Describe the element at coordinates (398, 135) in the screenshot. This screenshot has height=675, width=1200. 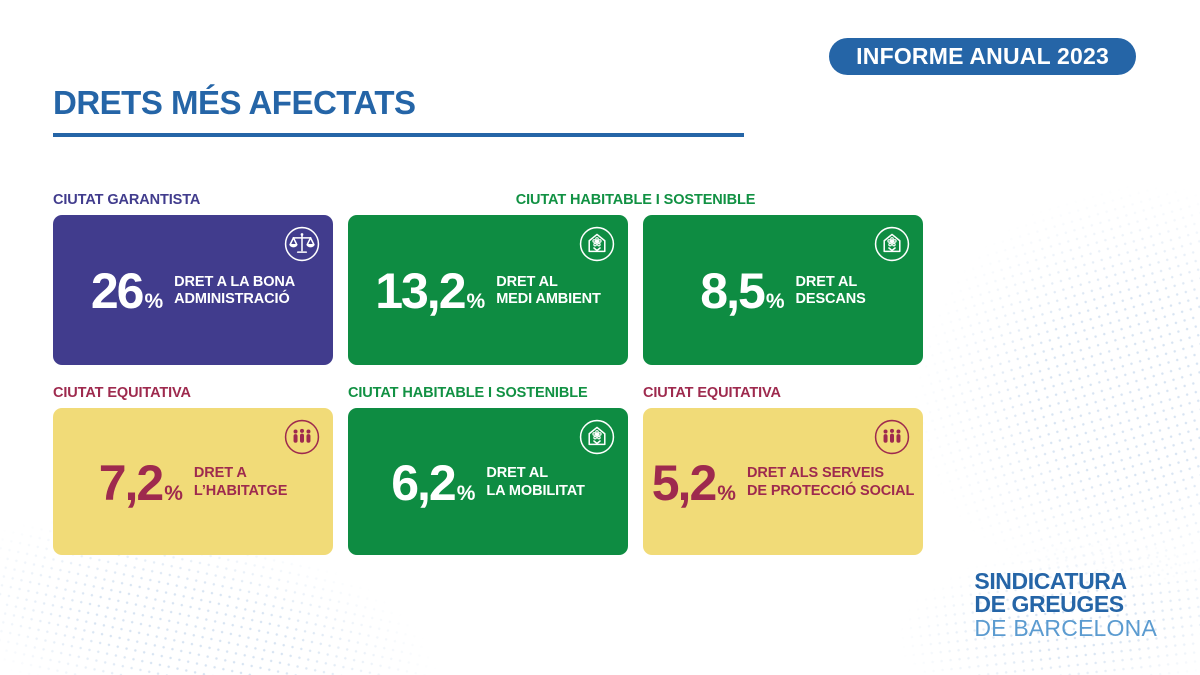
I see `title-underline` at that location.